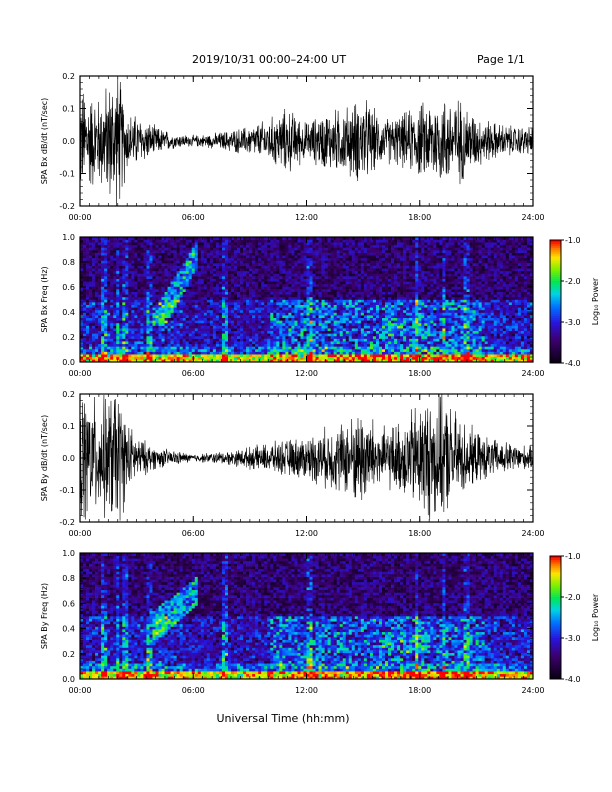  What do you see at coordinates (44, 616) in the screenshot?
I see `y-axis-label: SPA By Freq (Hz)` at bounding box center [44, 616].